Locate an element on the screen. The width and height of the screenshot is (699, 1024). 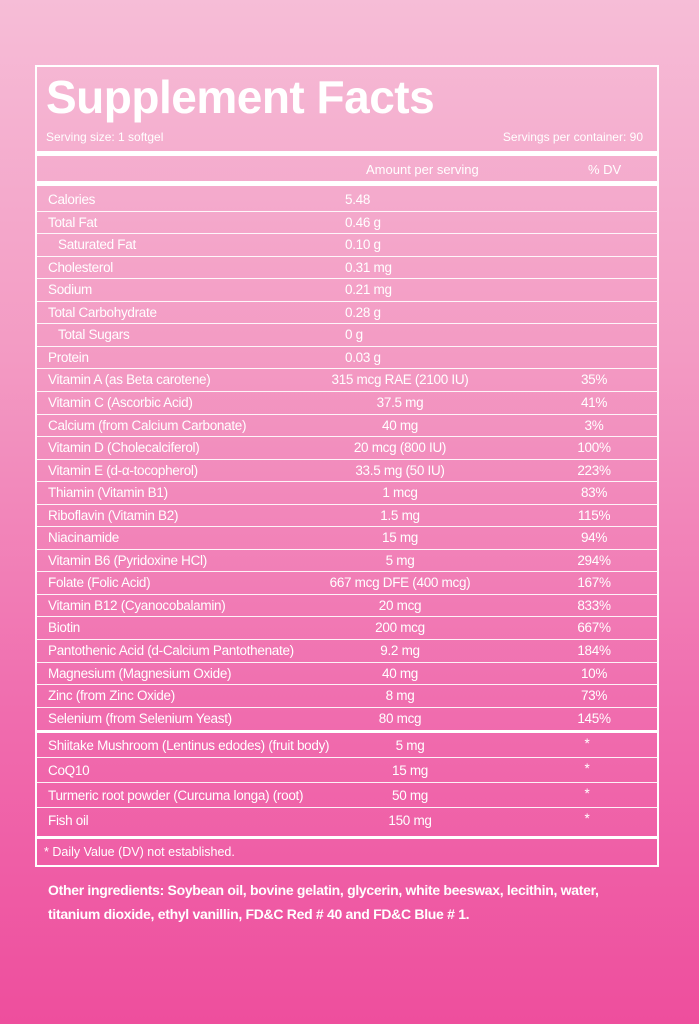
nutrient-amount: 0.21 mg is located at coordinates (368, 290).